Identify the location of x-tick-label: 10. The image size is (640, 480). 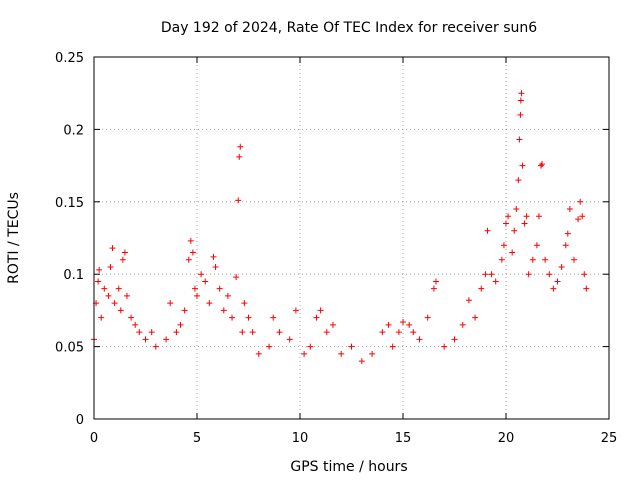
(300, 438).